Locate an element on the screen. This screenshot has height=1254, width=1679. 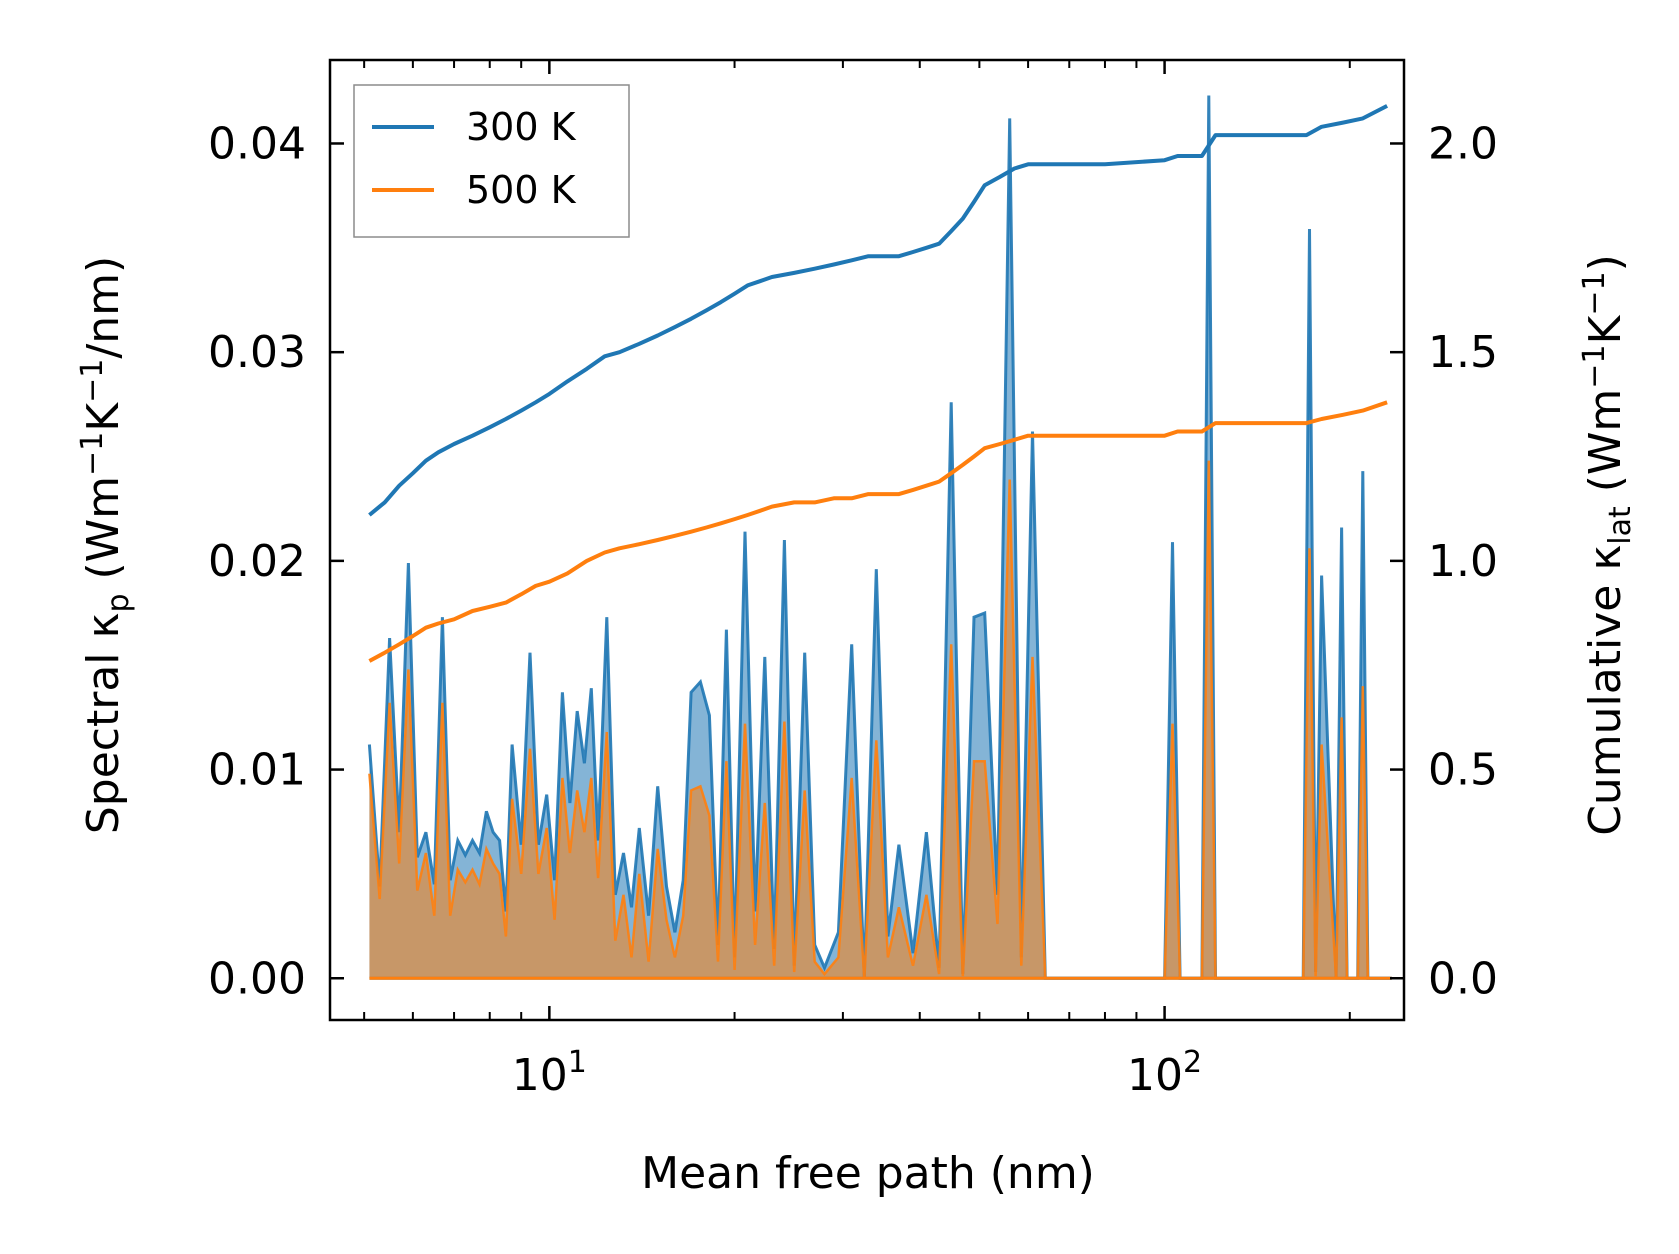
y-right-tick-label: 0.5 is located at coordinates (1463, 770).